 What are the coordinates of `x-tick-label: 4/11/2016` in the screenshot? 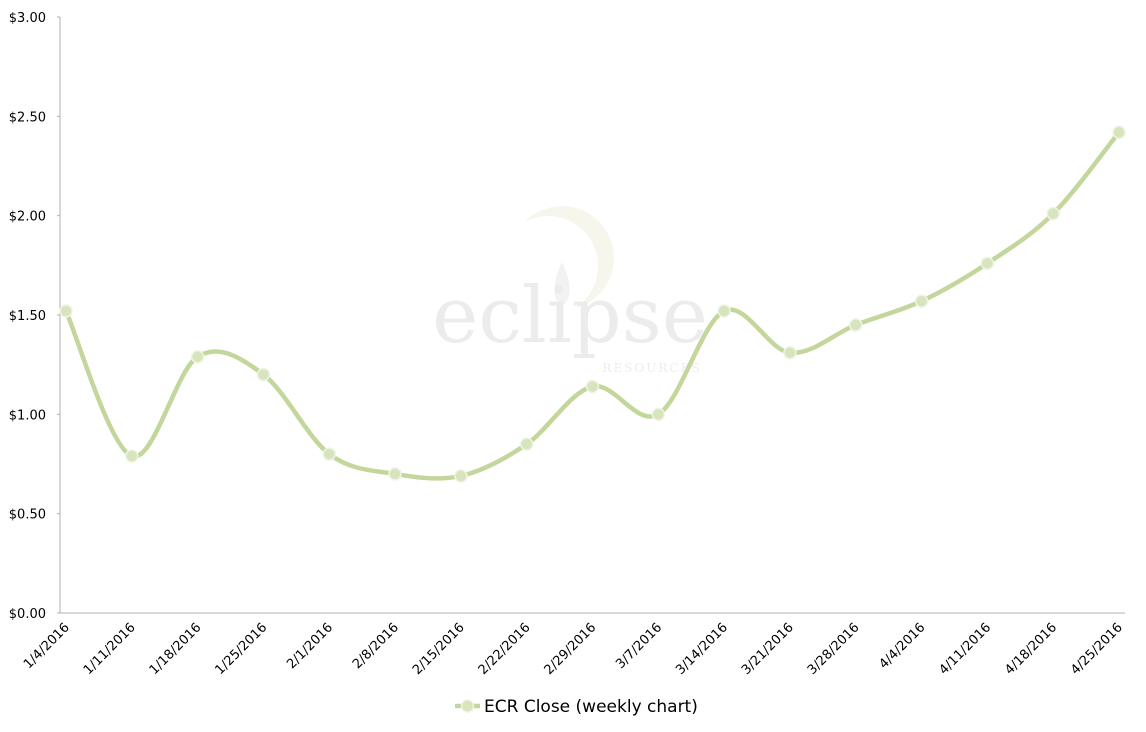 It's located at (965, 649).